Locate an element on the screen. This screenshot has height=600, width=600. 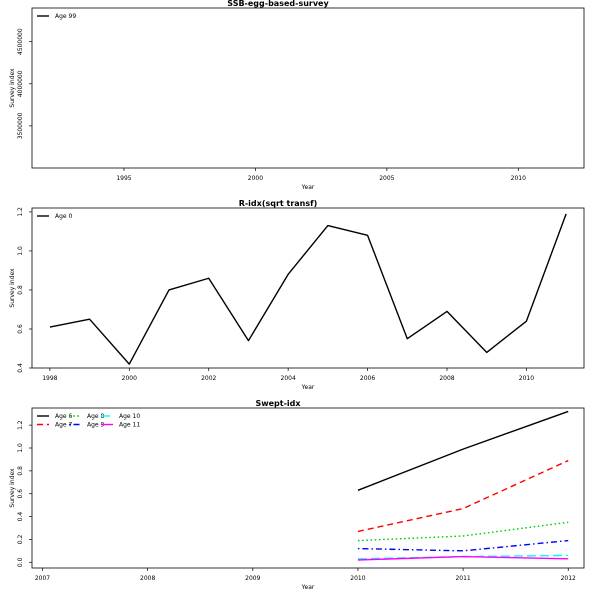
chart-title: Swept-idx is located at coordinates (278, 403).